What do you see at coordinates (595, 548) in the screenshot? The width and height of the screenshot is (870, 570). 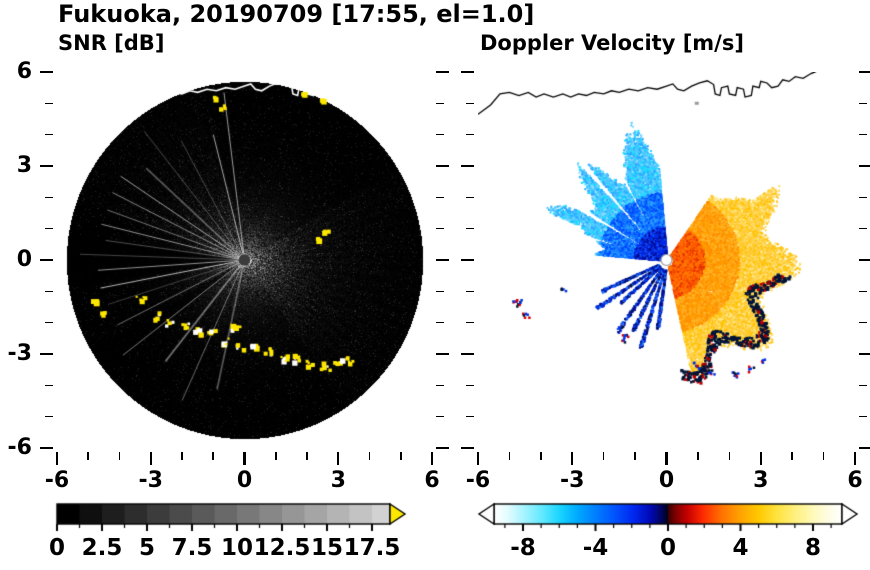 I see `velocity-colorbar-label: -4` at bounding box center [595, 548].